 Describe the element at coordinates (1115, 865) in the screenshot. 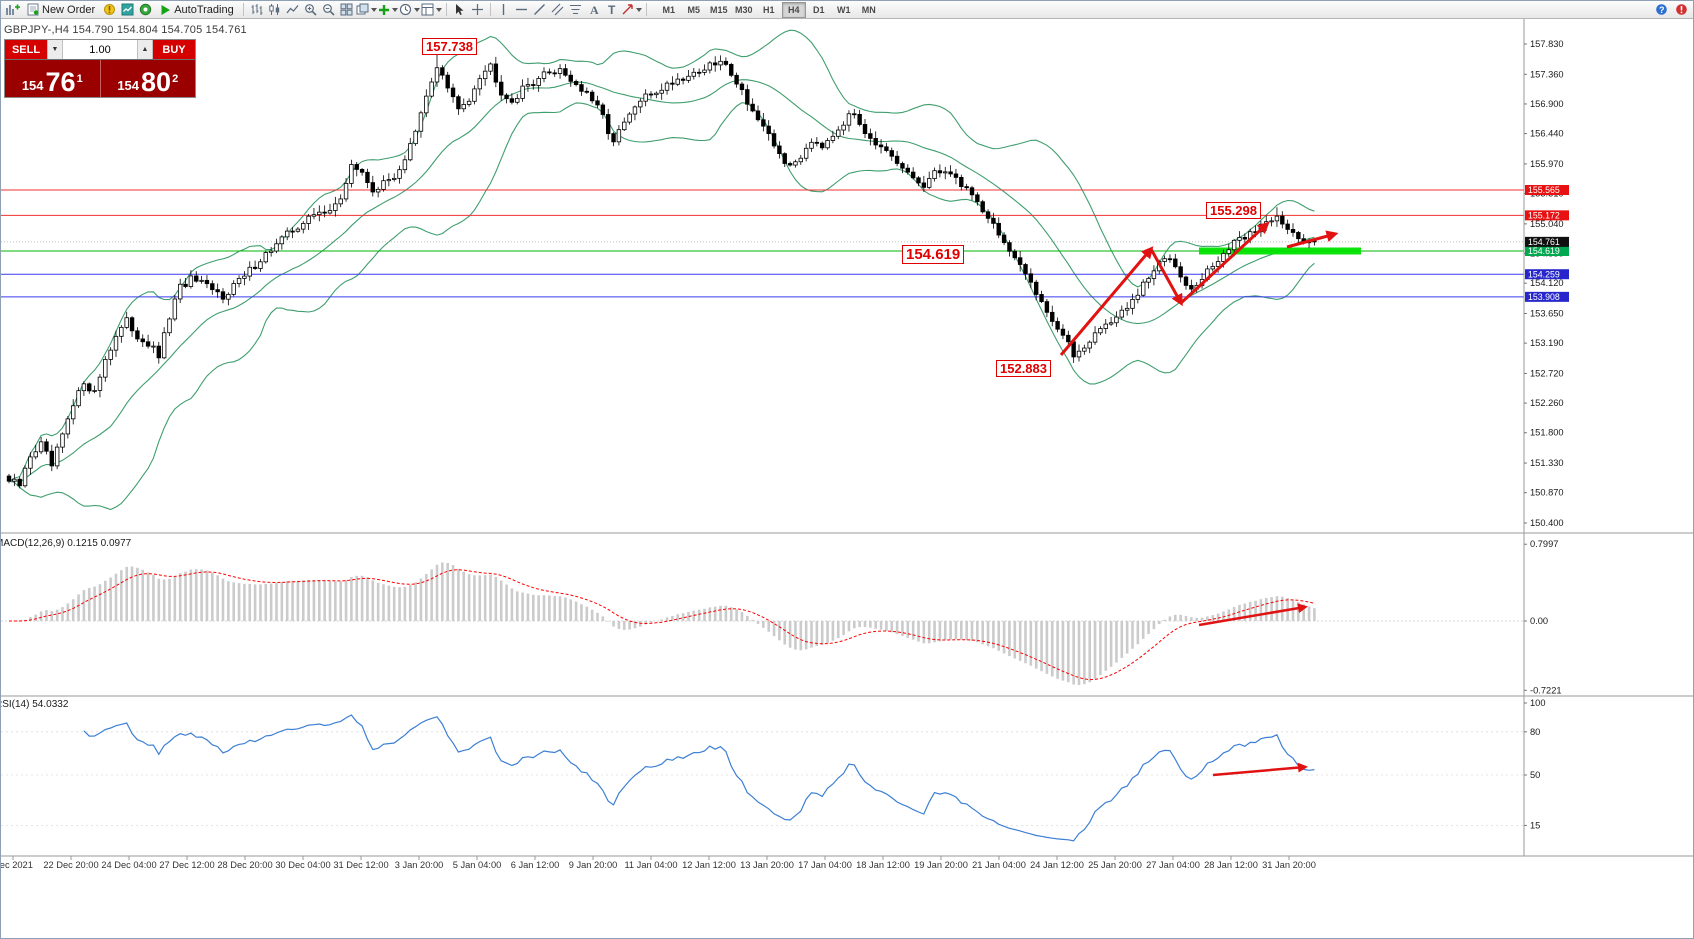

I see `svg-text: 25 Jan 20:00` at that location.